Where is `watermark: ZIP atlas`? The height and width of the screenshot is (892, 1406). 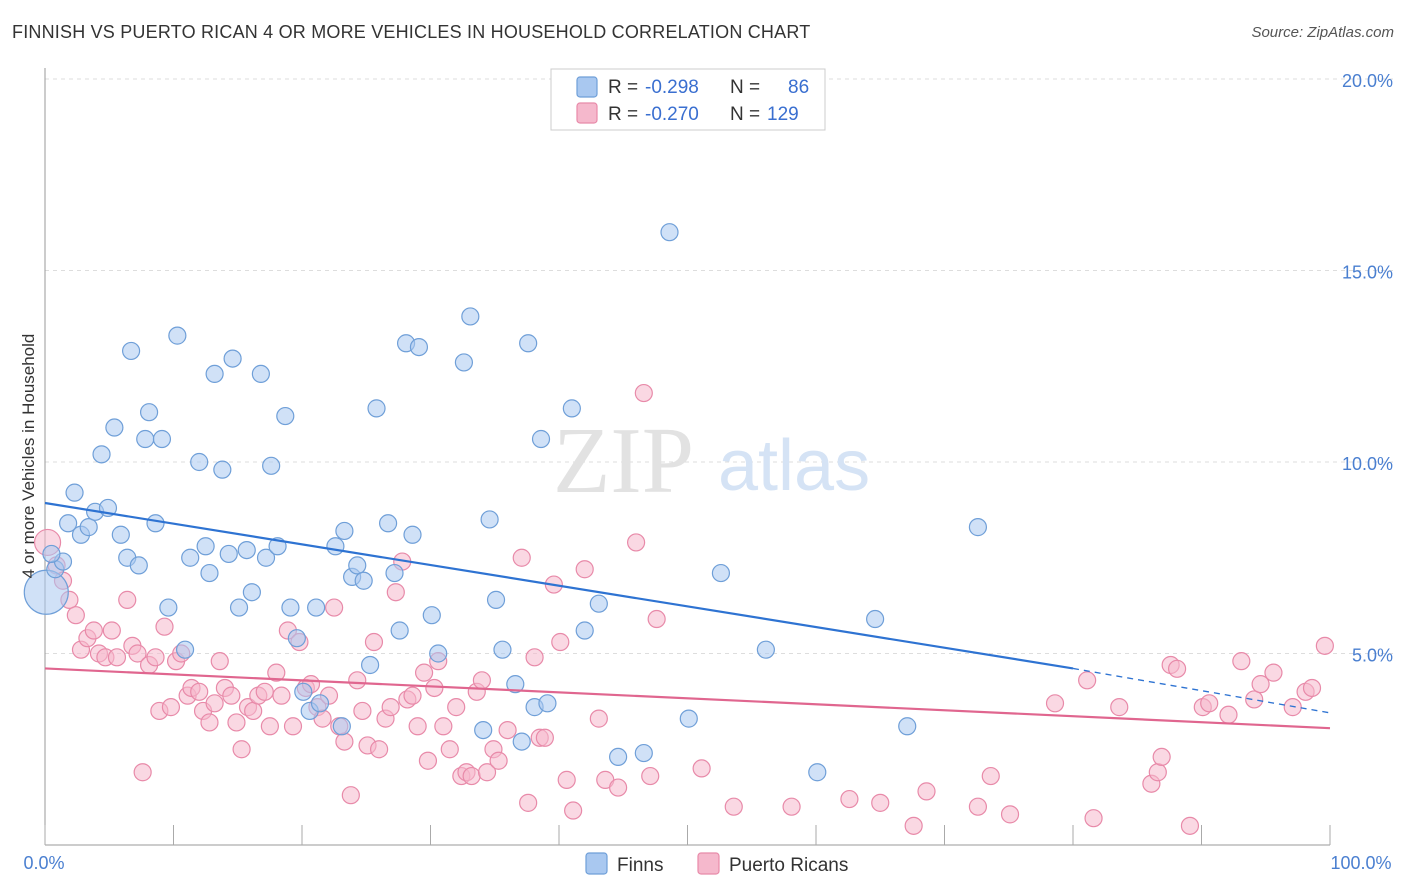
watermark: ZIP atlas is located at coordinates (711, 461).